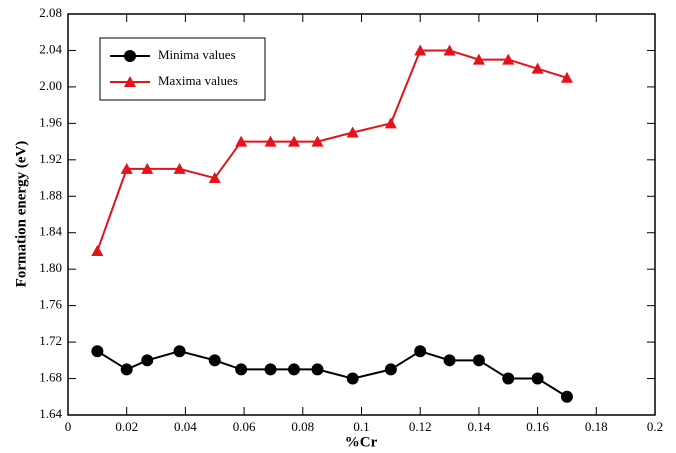  I want to click on y-tick-label: 1.76, so click(50, 304).